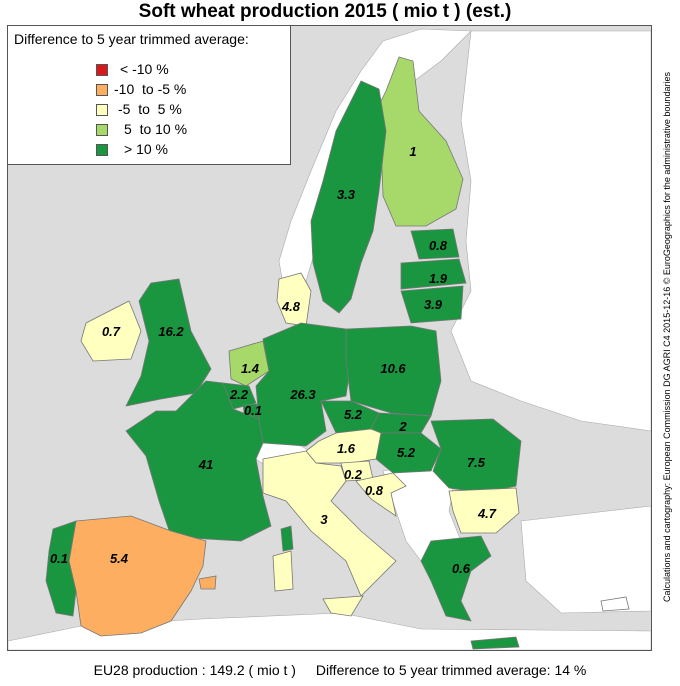  I want to click on label-romania: 7.5, so click(476, 462).